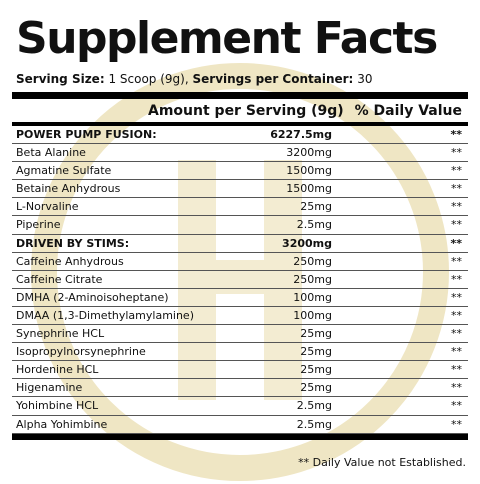 This screenshot has width=480, height=484. What do you see at coordinates (240, 225) in the screenshot?
I see `table-row: Piperine 2.5mg **` at bounding box center [240, 225].